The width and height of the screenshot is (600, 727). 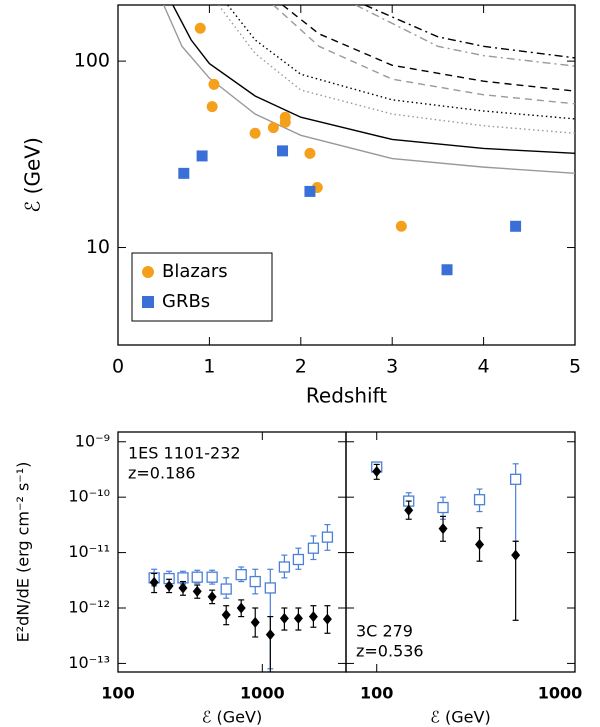 What do you see at coordinates (89, 551) in the screenshot?
I see `y-tick-label: 10⁻¹¹` at bounding box center [89, 551].